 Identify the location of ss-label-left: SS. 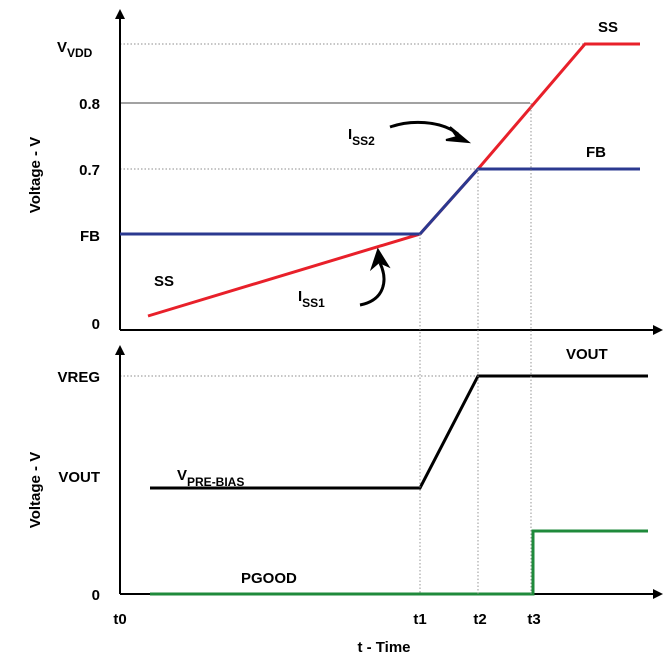
(164, 281).